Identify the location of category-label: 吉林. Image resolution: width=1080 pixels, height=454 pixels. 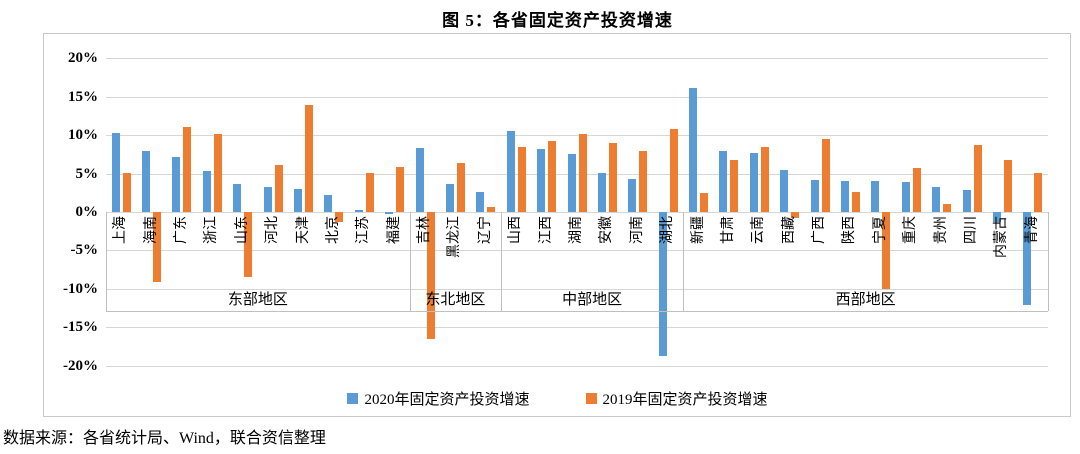
(425, 230).